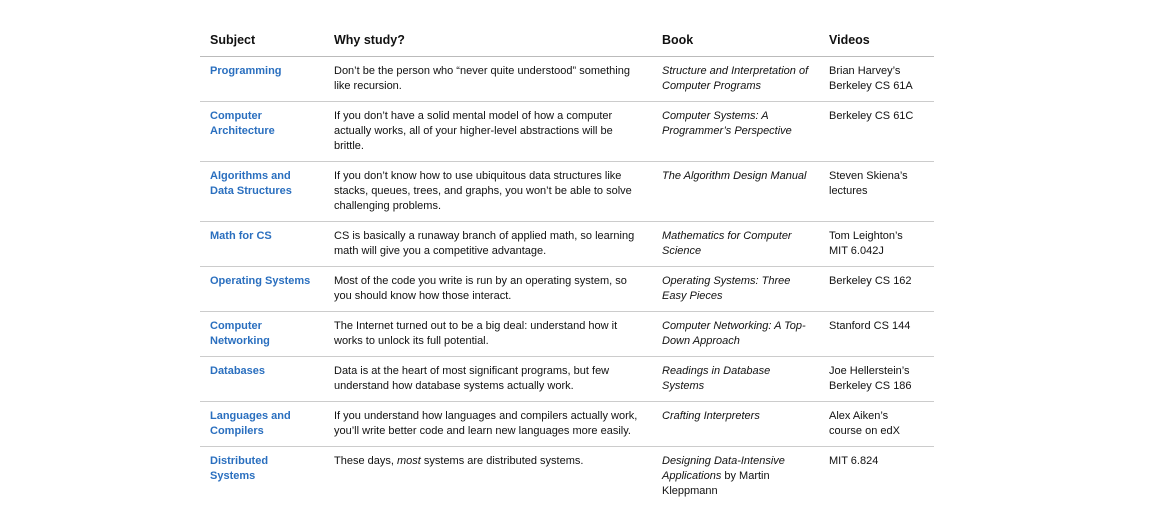  What do you see at coordinates (241, 236) in the screenshot?
I see `subject-link: Math for CS` at bounding box center [241, 236].